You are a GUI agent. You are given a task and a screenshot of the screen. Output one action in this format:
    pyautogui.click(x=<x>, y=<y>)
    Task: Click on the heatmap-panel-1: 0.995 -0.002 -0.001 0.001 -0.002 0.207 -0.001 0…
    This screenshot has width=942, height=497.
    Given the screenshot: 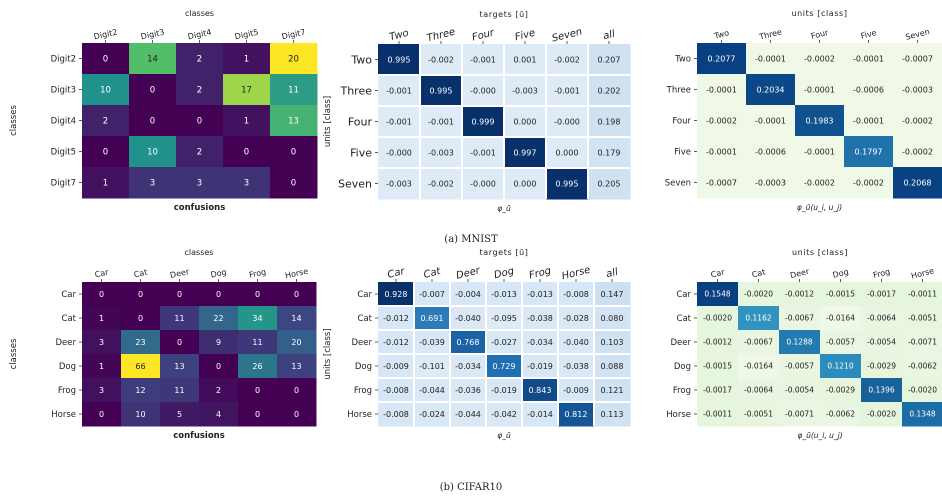 What is the action you would take?
    pyautogui.click(x=477, y=111)
    